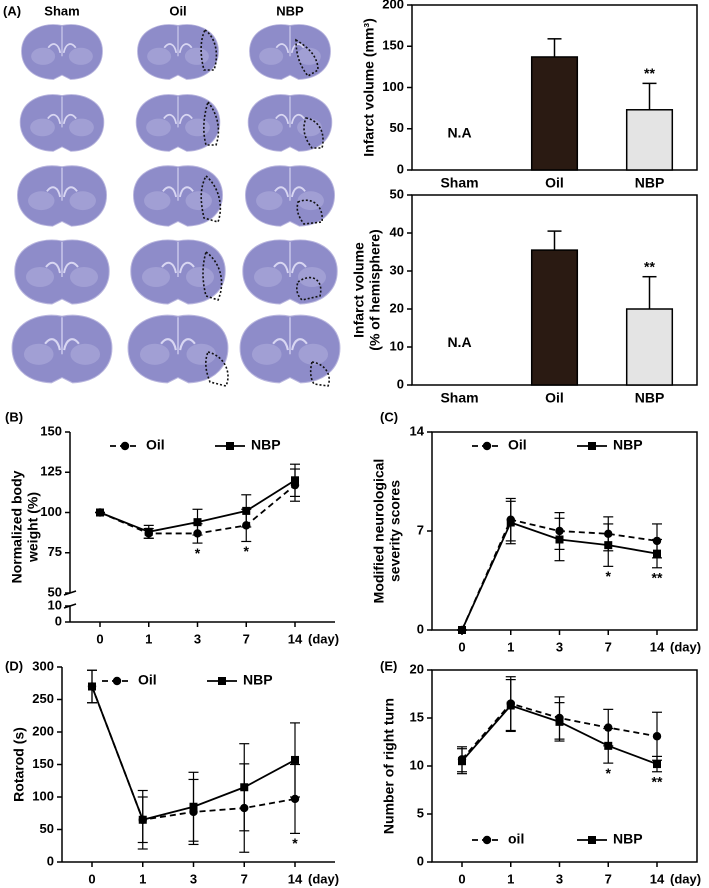 This screenshot has width=709, height=888. What do you see at coordinates (369, 87) in the screenshot?
I see `y-axis-label: Infarct volume (mm³)` at bounding box center [369, 87].